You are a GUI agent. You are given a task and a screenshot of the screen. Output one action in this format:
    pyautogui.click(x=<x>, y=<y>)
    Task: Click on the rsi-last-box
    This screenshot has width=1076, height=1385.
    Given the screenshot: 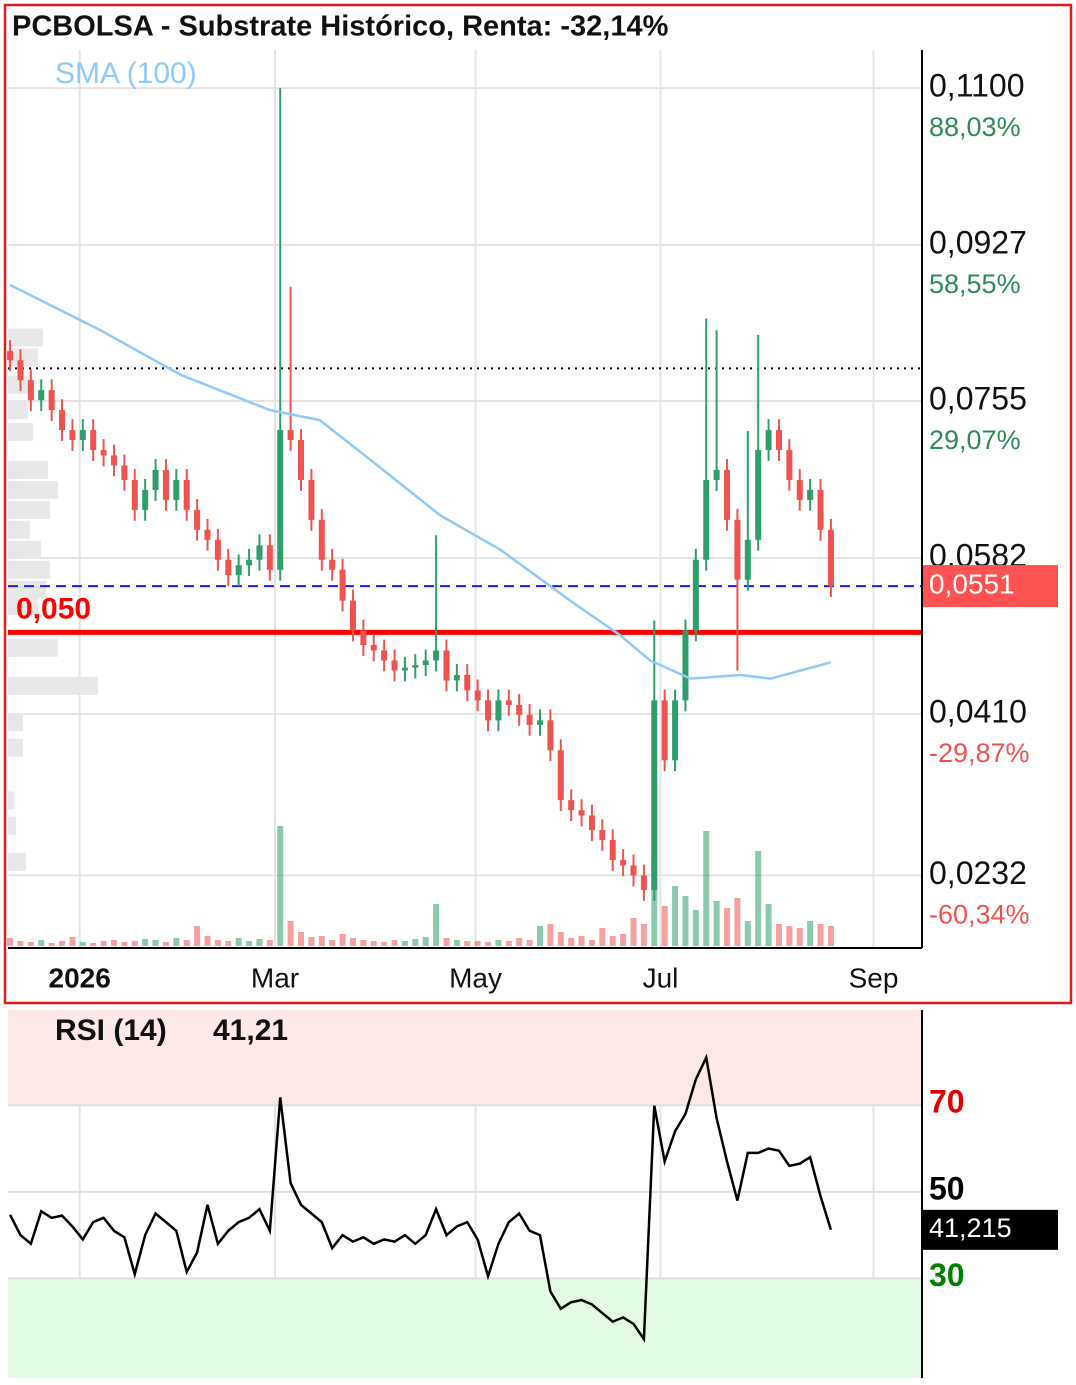 What is the action you would take?
    pyautogui.click(x=990, y=1229)
    